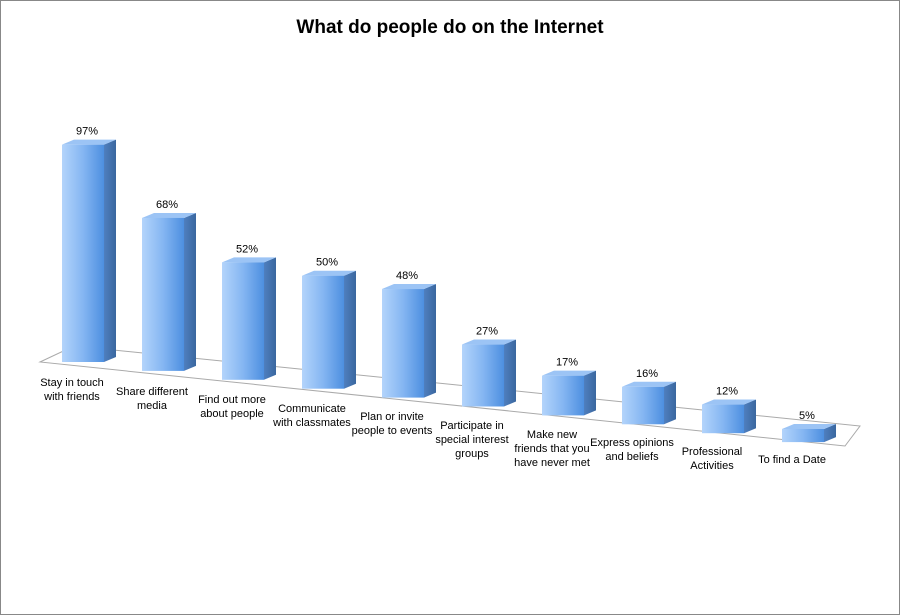 Image resolution: width=900 pixels, height=615 pixels. What do you see at coordinates (727, 392) in the screenshot?
I see `value-label: 12%` at bounding box center [727, 392].